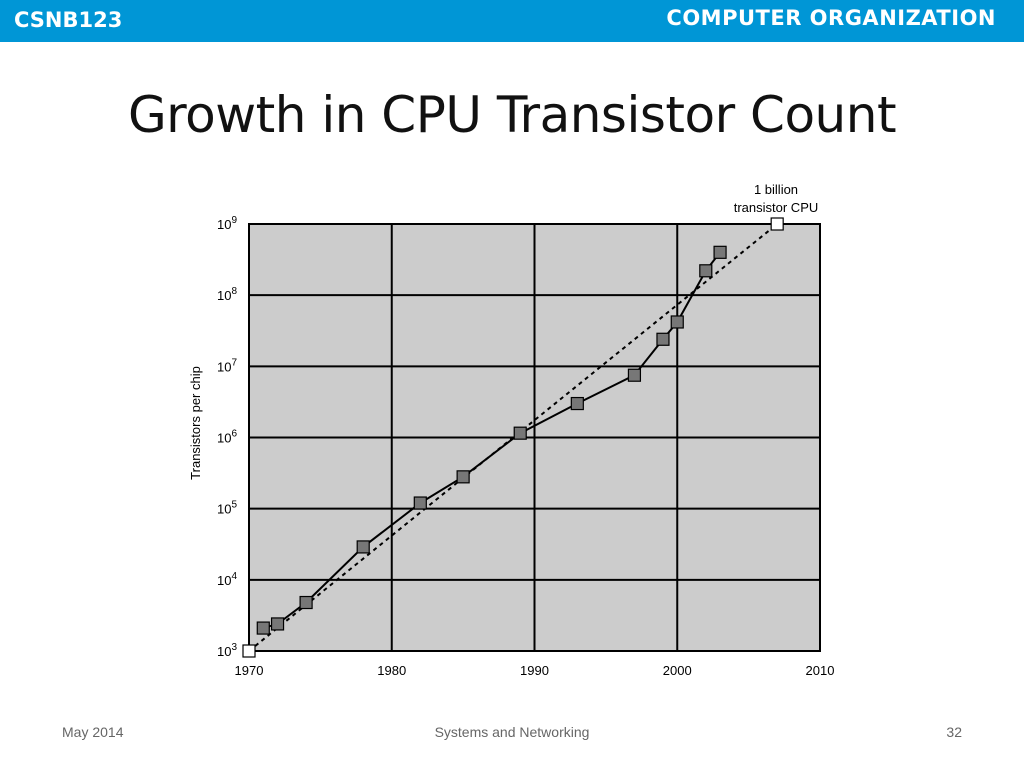 The image size is (1024, 768). I want to click on y-axis-label: Transistors per chip, so click(195, 423).